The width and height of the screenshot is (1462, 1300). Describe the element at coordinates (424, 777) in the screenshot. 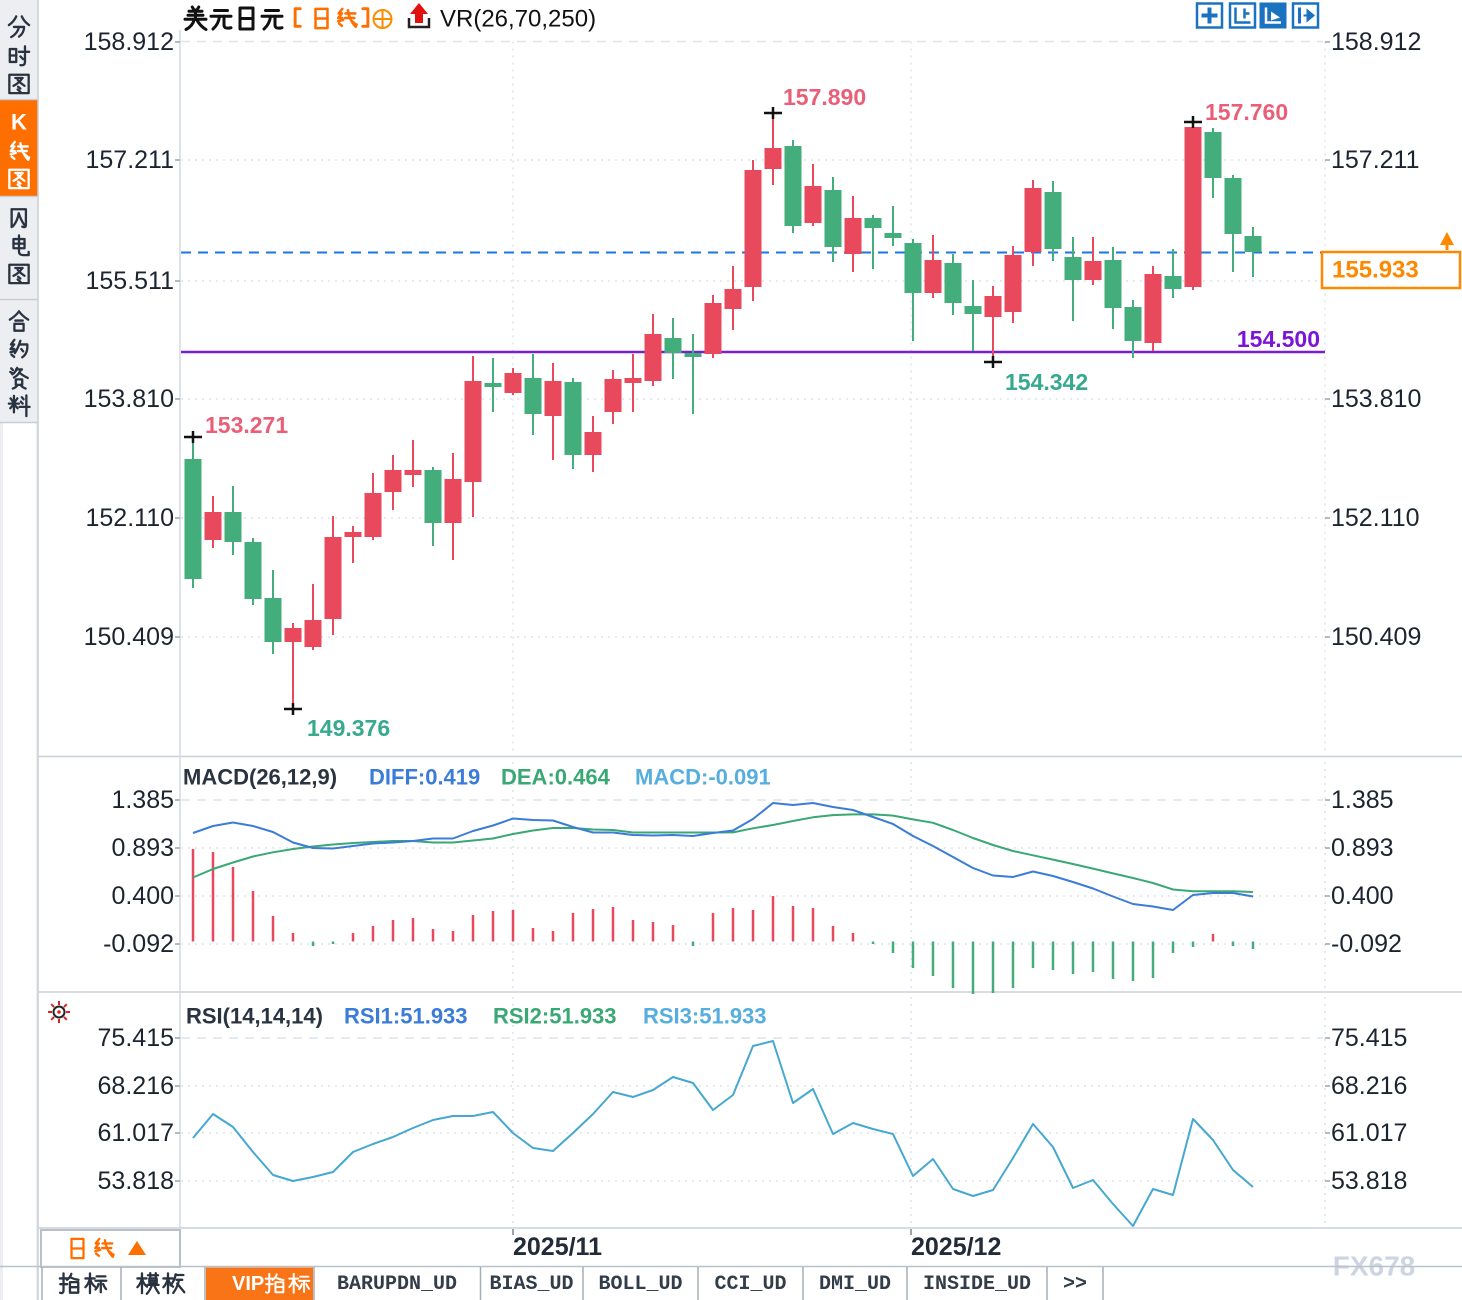

I see `svg-text: DIFF:0.419` at that location.